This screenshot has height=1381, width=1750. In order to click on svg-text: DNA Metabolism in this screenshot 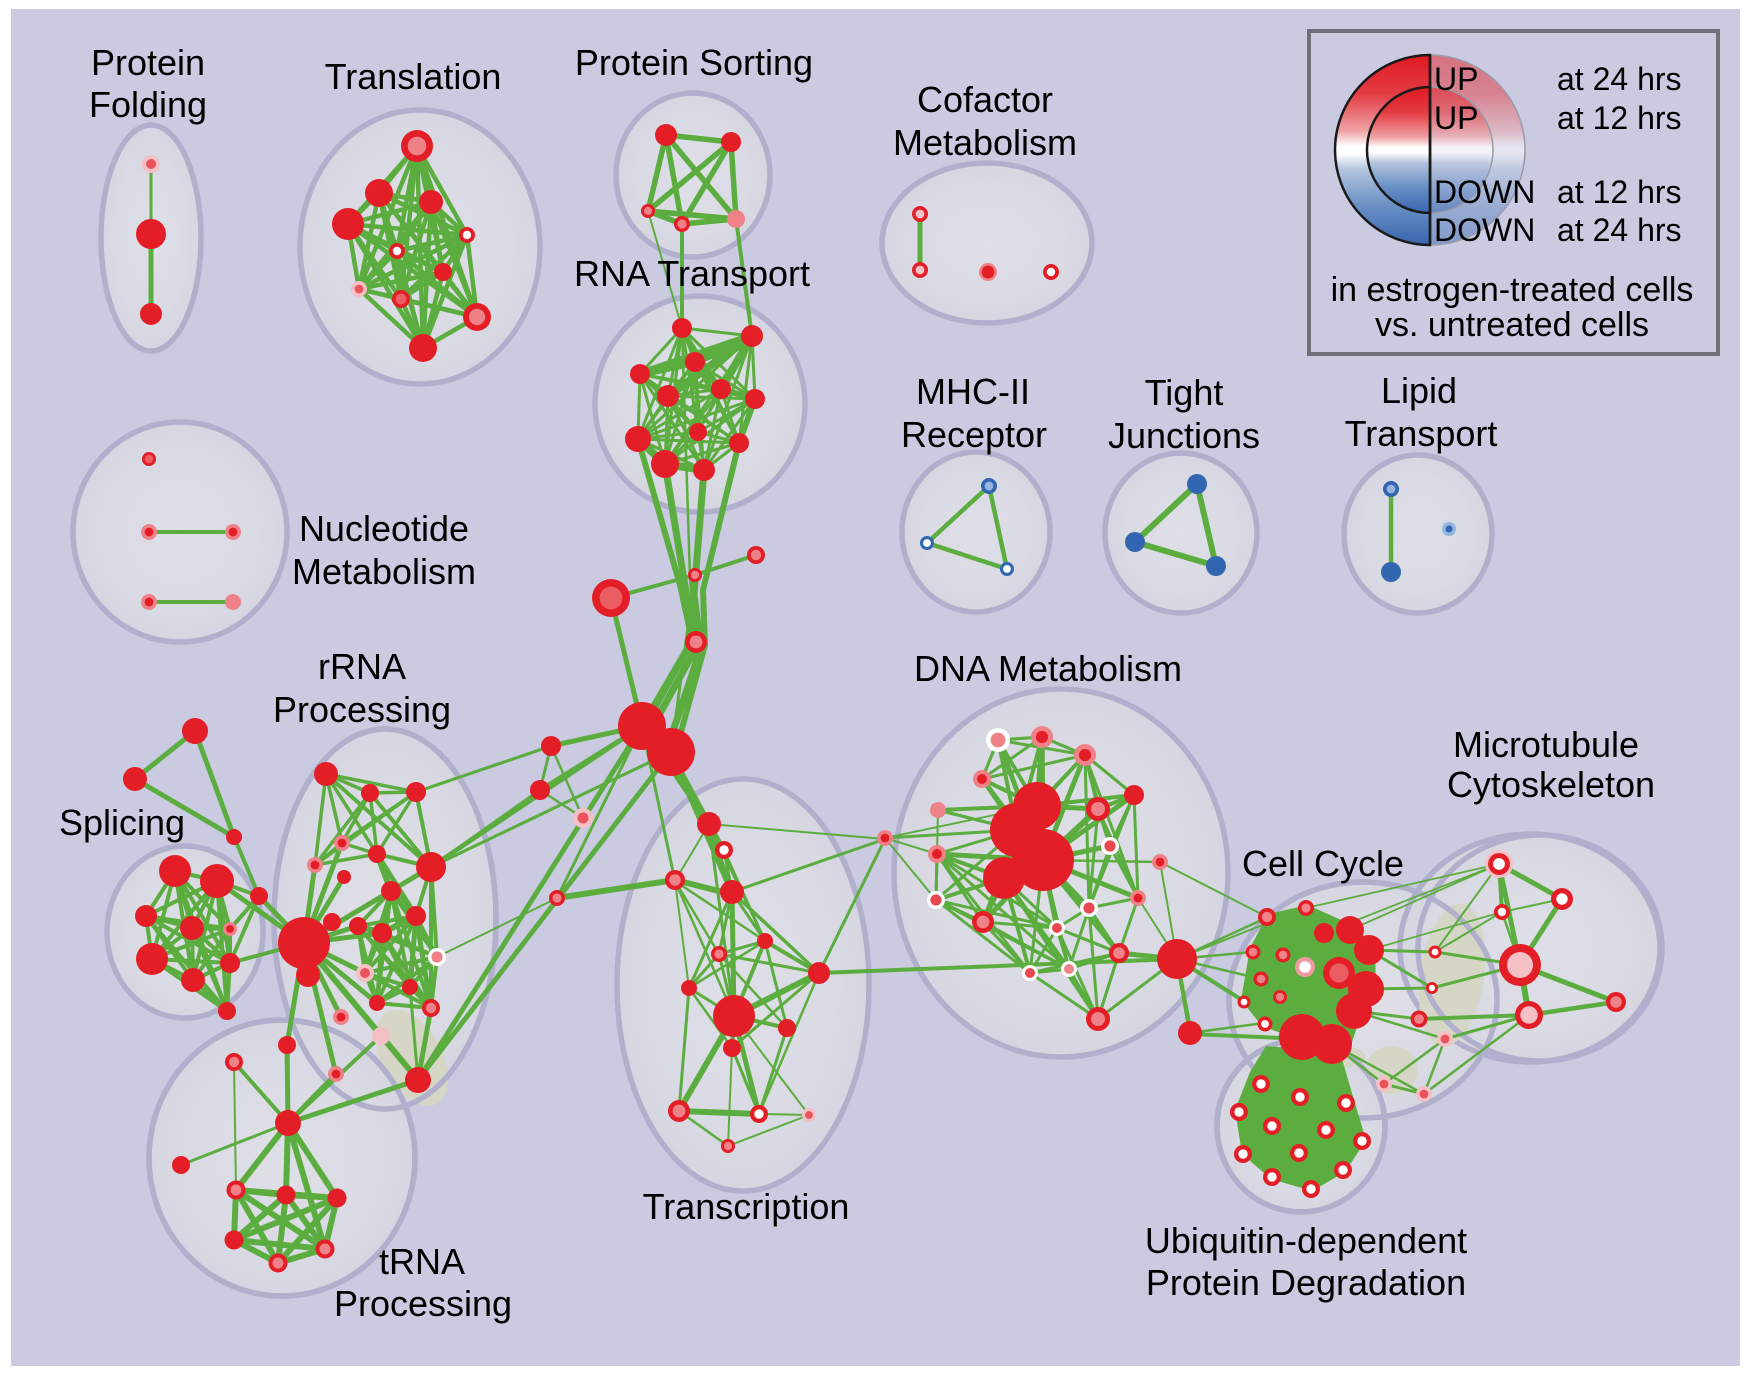, I will do `click(1048, 668)`.